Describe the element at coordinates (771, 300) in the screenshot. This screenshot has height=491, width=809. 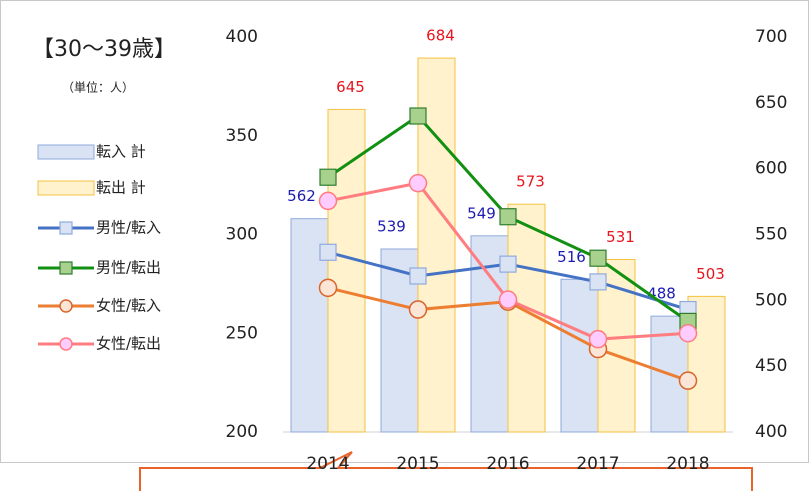
I see `y2-tick-label: 500` at that location.